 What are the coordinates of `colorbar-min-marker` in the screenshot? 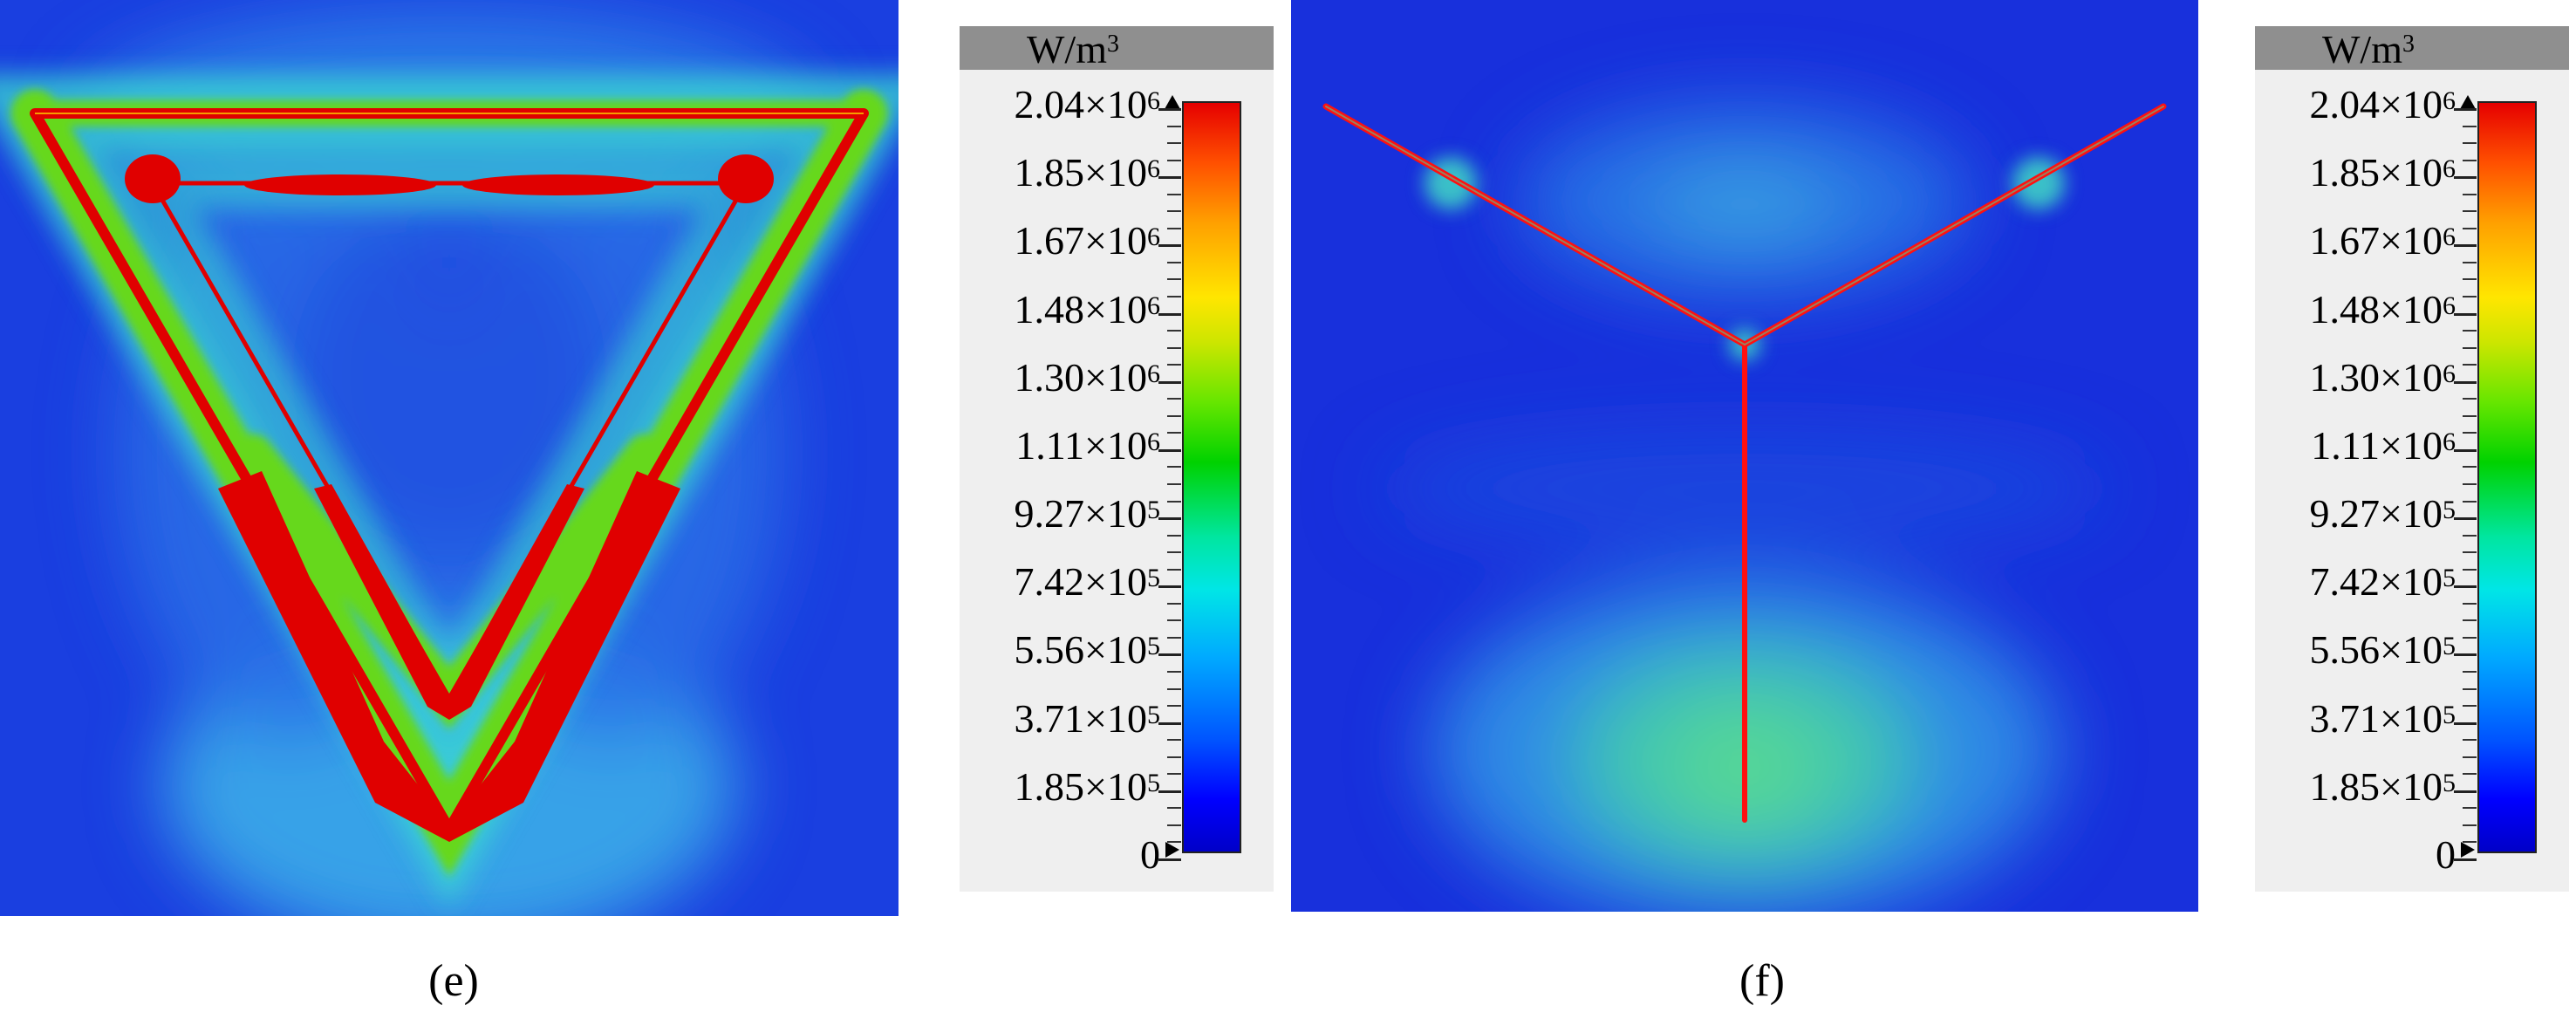 It's located at (2468, 850).